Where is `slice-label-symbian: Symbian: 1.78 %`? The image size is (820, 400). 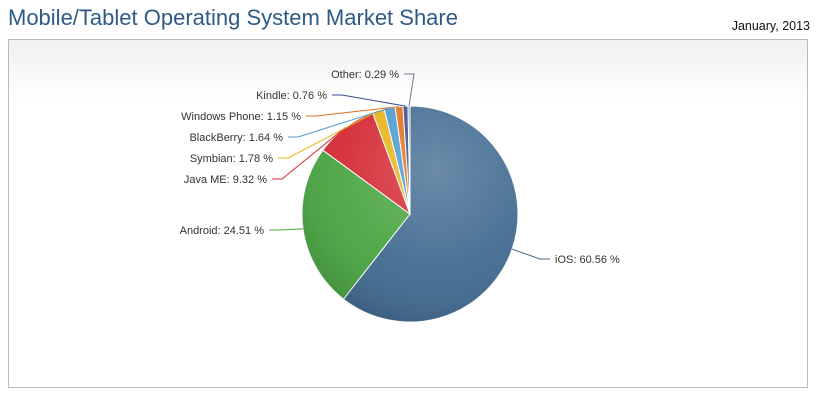
slice-label-symbian: Symbian: 1.78 % is located at coordinates (231, 159).